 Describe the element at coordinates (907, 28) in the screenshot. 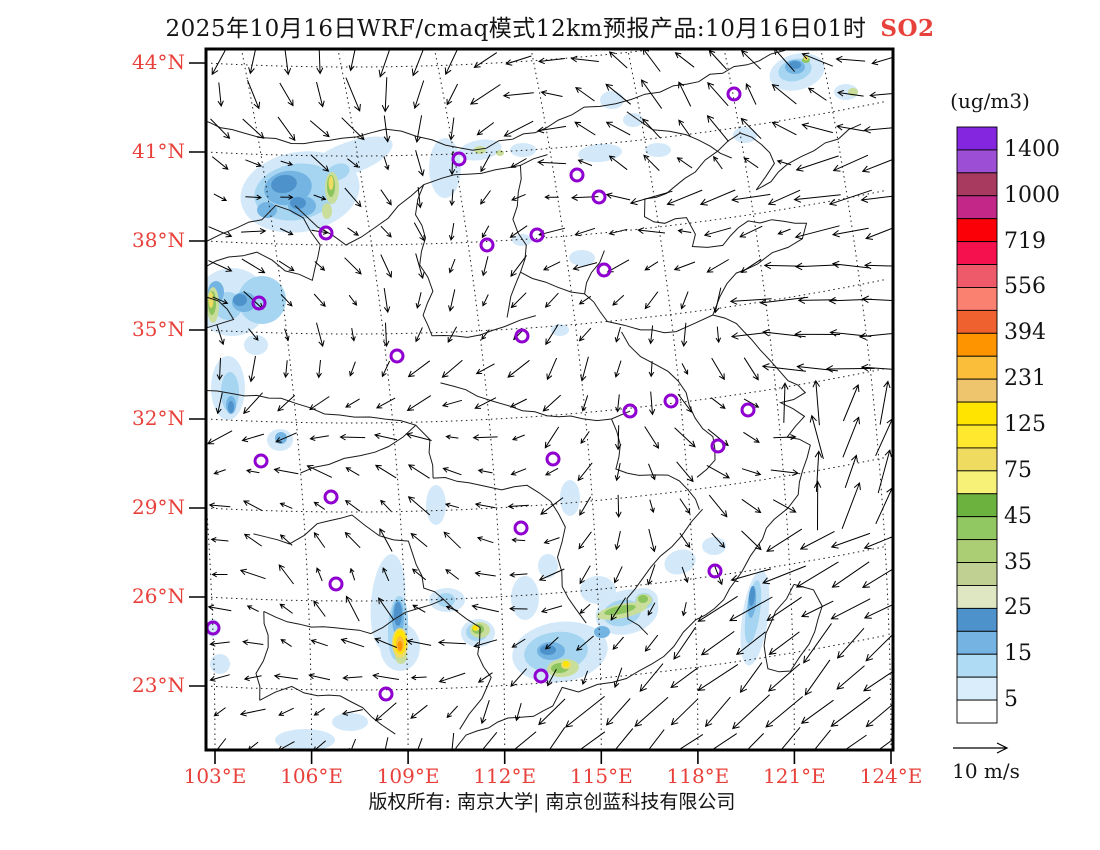

I see `title-species: SO2` at that location.